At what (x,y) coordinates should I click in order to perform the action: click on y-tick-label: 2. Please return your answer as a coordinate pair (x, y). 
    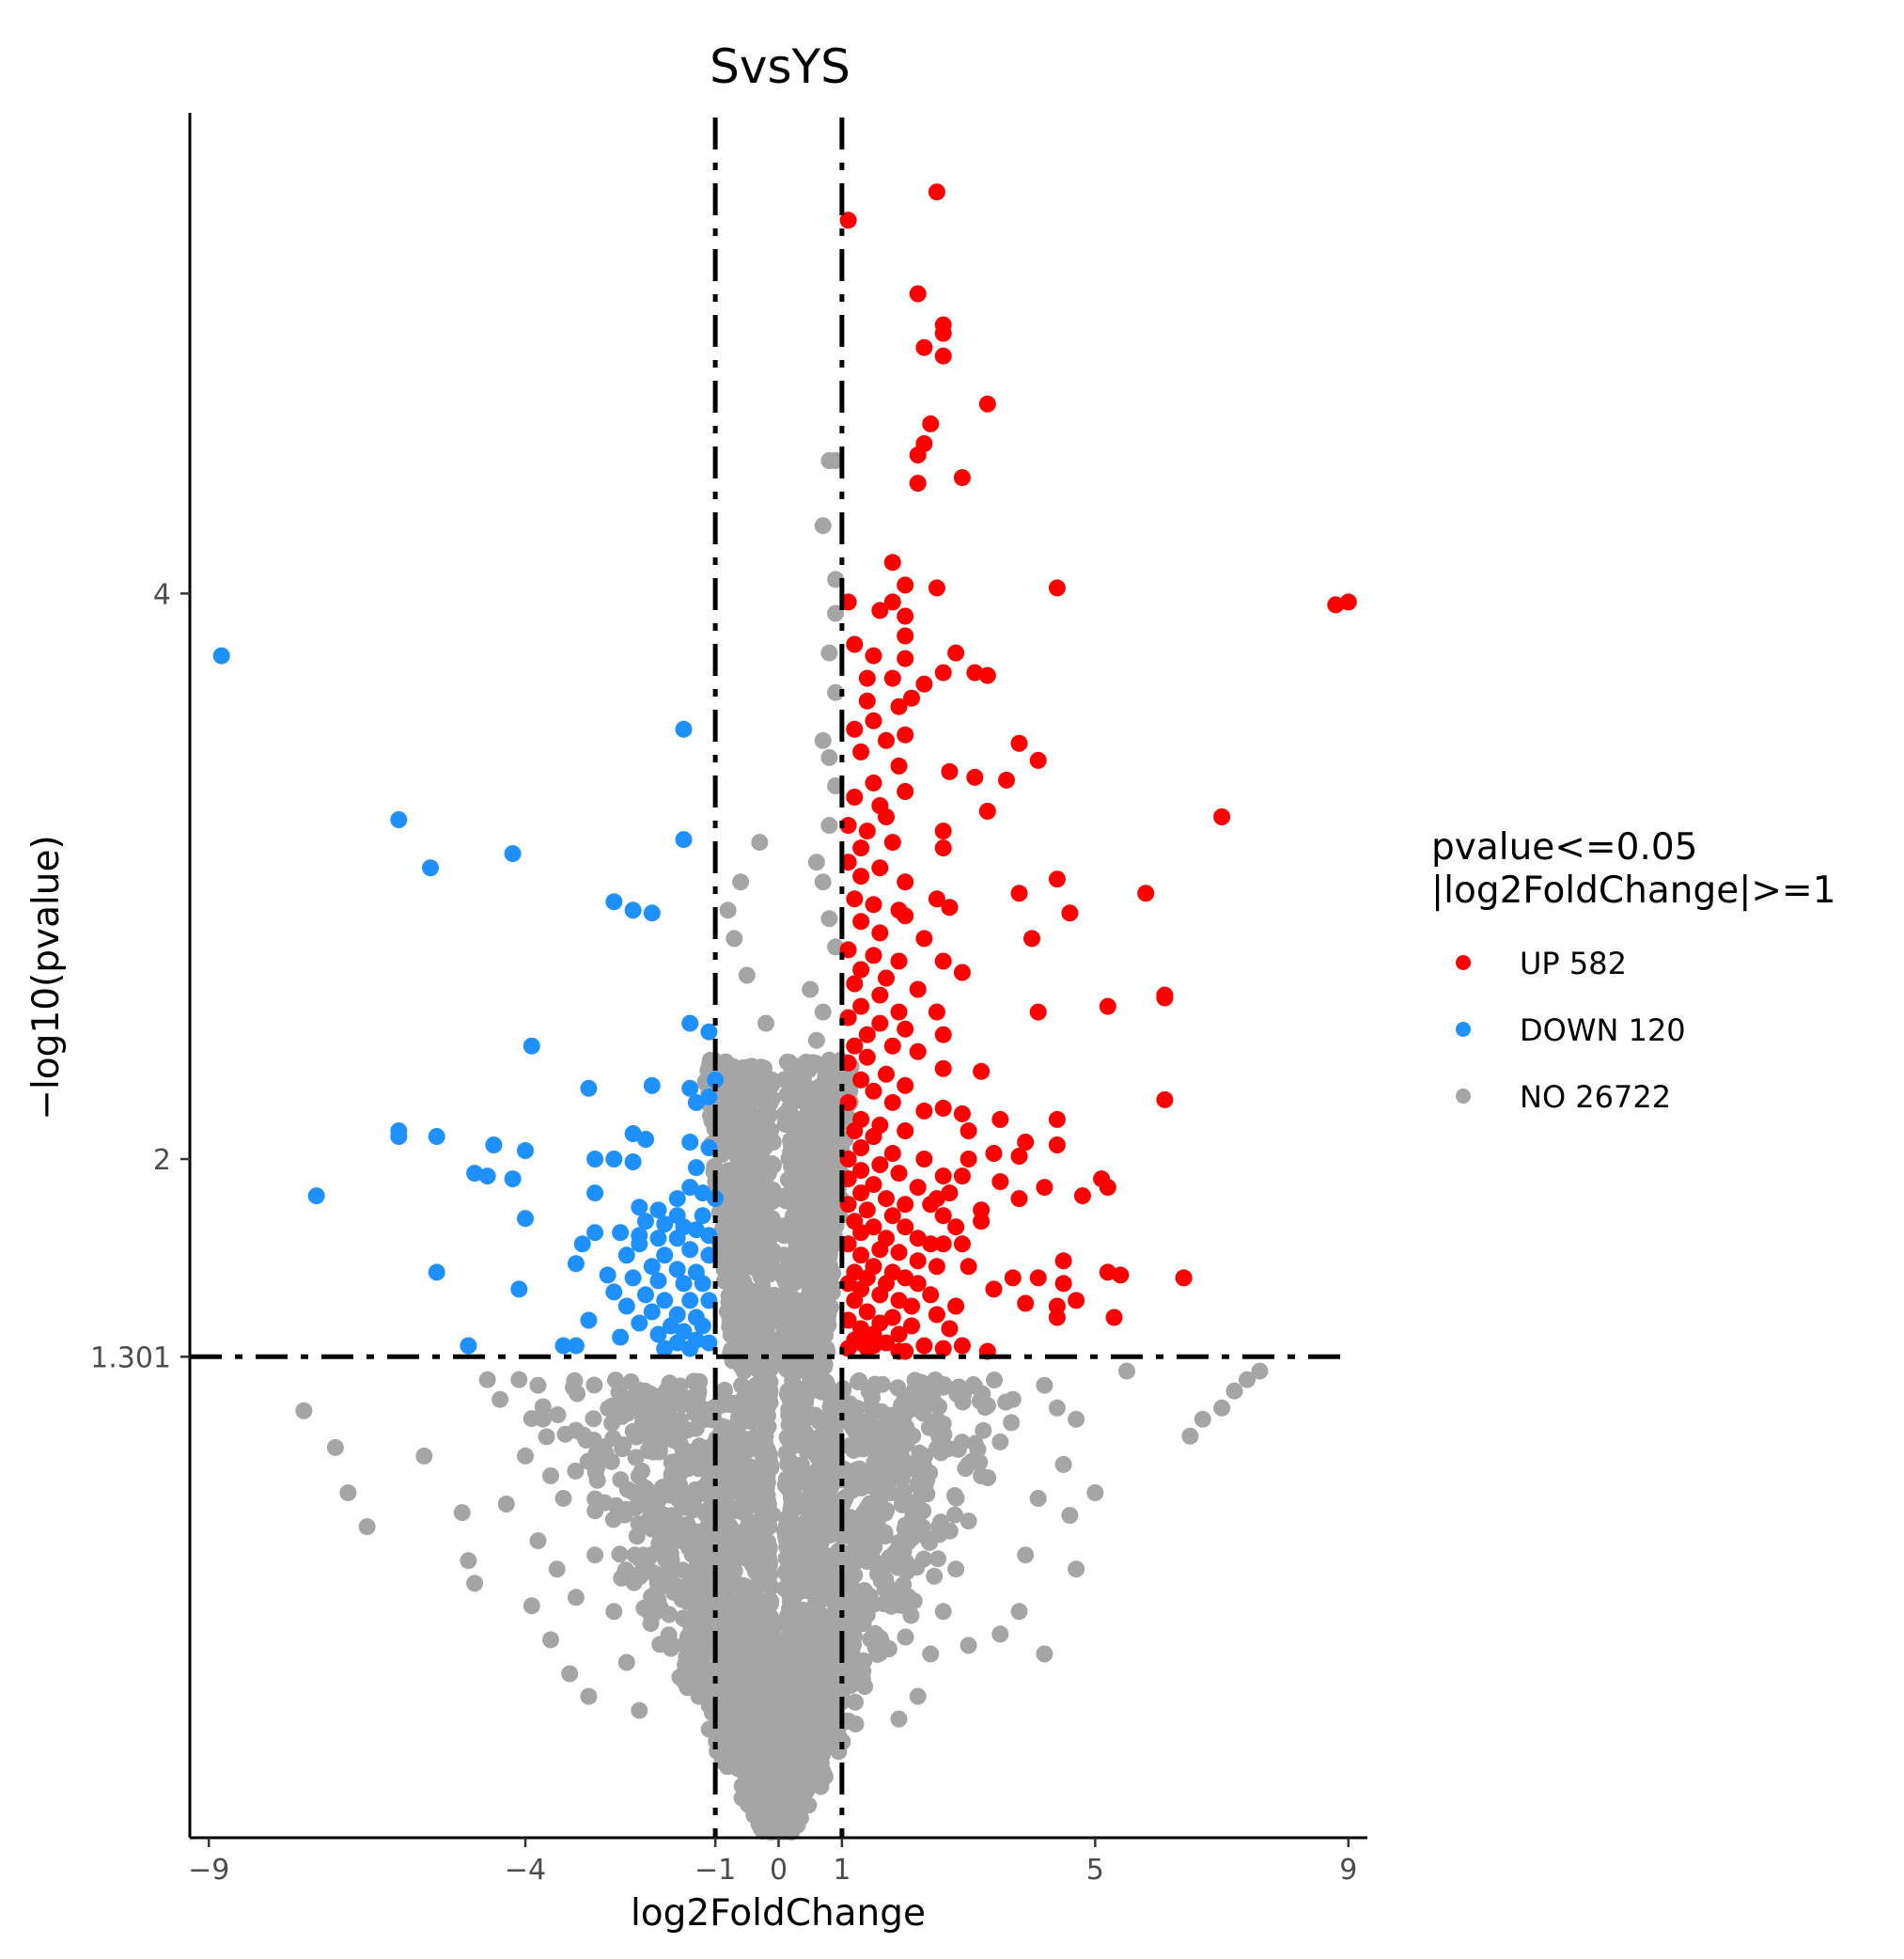
    Looking at the image, I should click on (162, 1160).